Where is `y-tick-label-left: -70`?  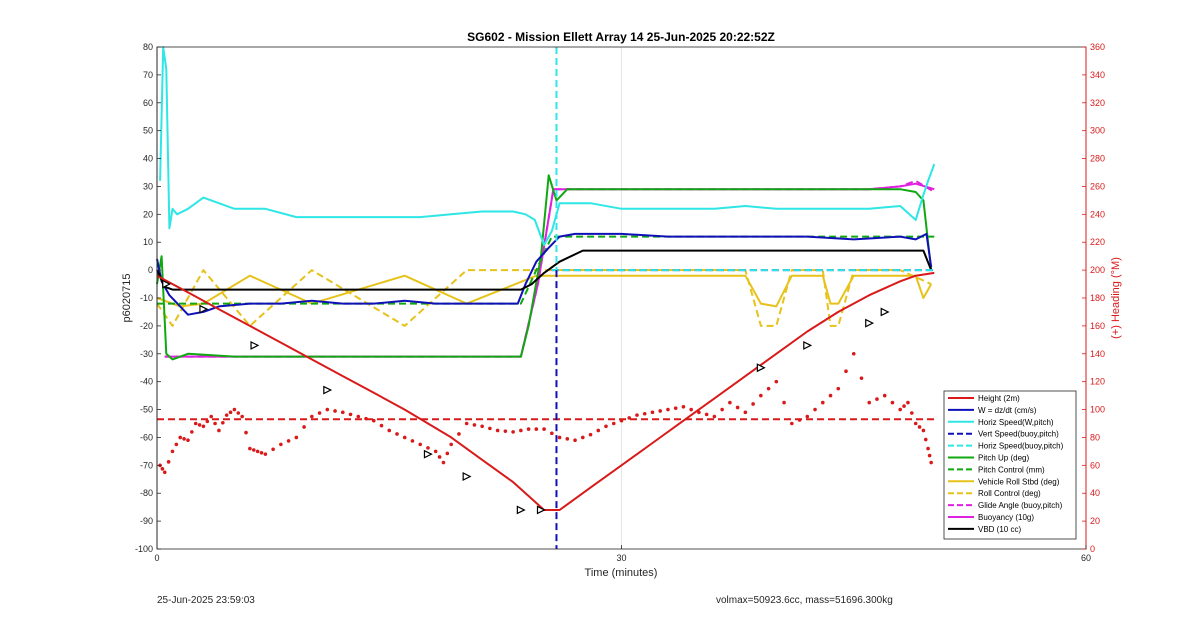
y-tick-label-left: -70 is located at coordinates (146, 465).